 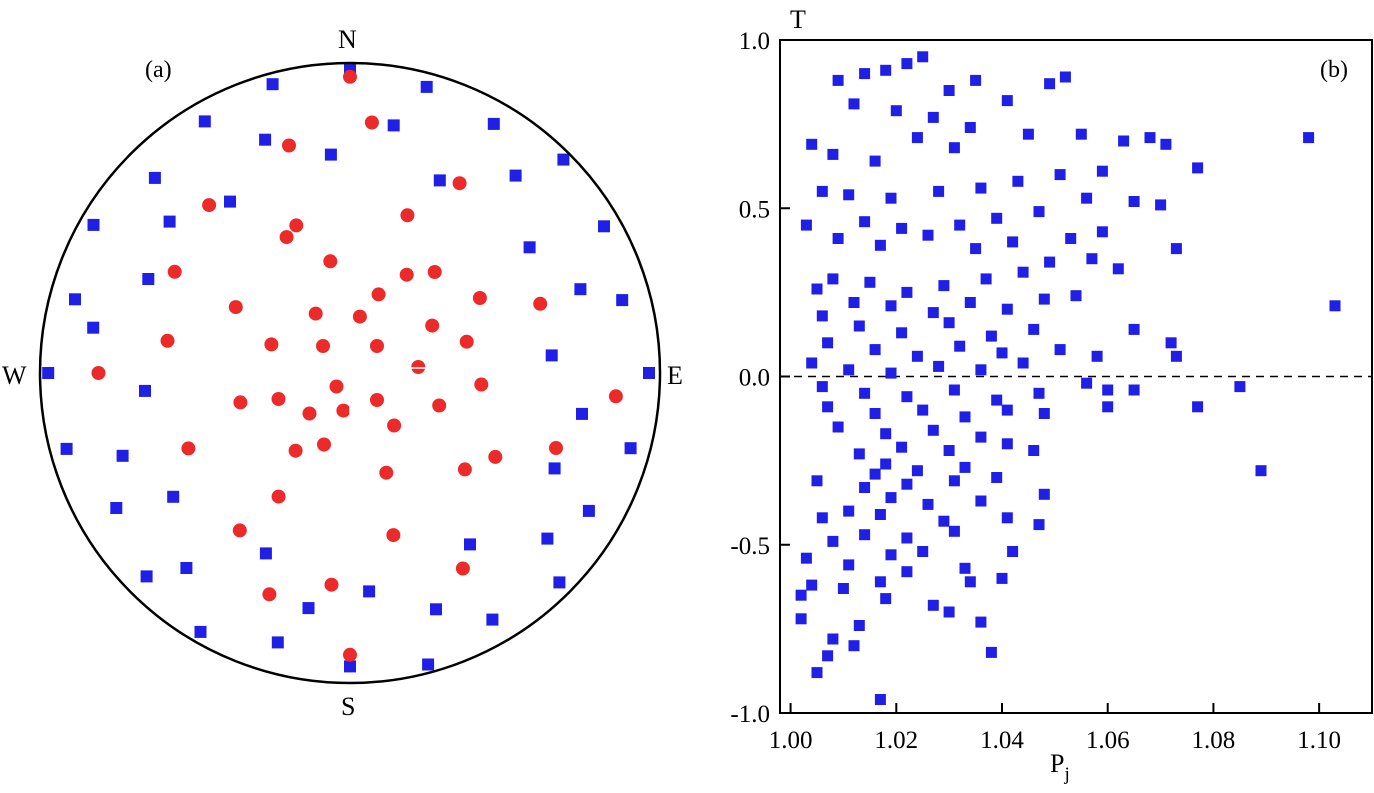 What do you see at coordinates (754, 378) in the screenshot?
I see `y-tick-label: 0.0` at bounding box center [754, 378].